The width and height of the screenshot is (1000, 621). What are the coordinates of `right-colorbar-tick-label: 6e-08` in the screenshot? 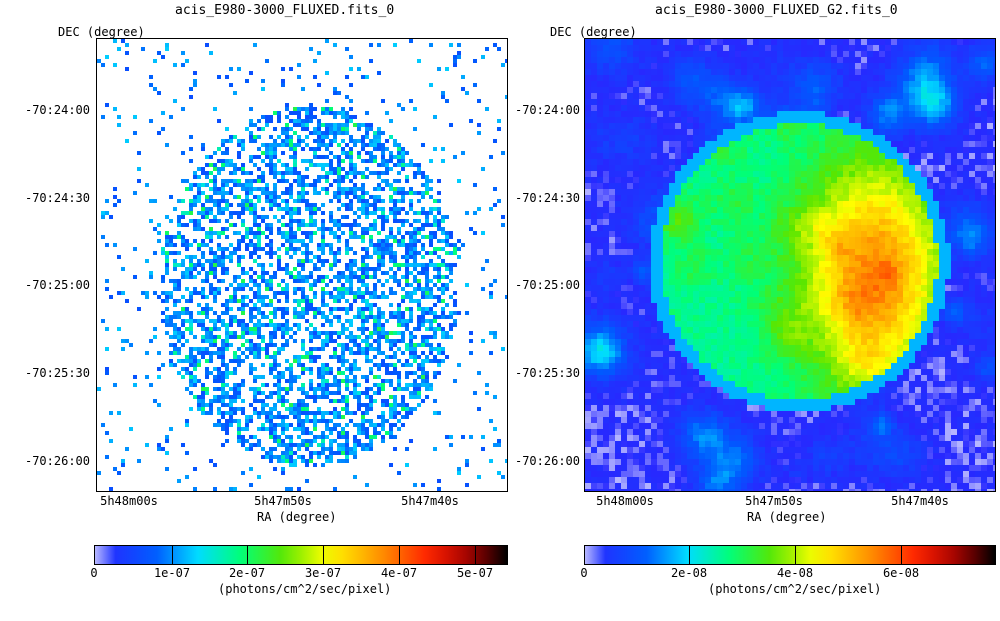 It's located at (901, 573).